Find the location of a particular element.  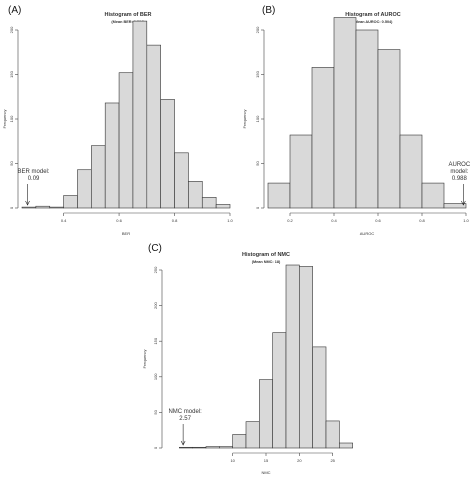

model-annotation-label: model: is located at coordinates (459, 172).